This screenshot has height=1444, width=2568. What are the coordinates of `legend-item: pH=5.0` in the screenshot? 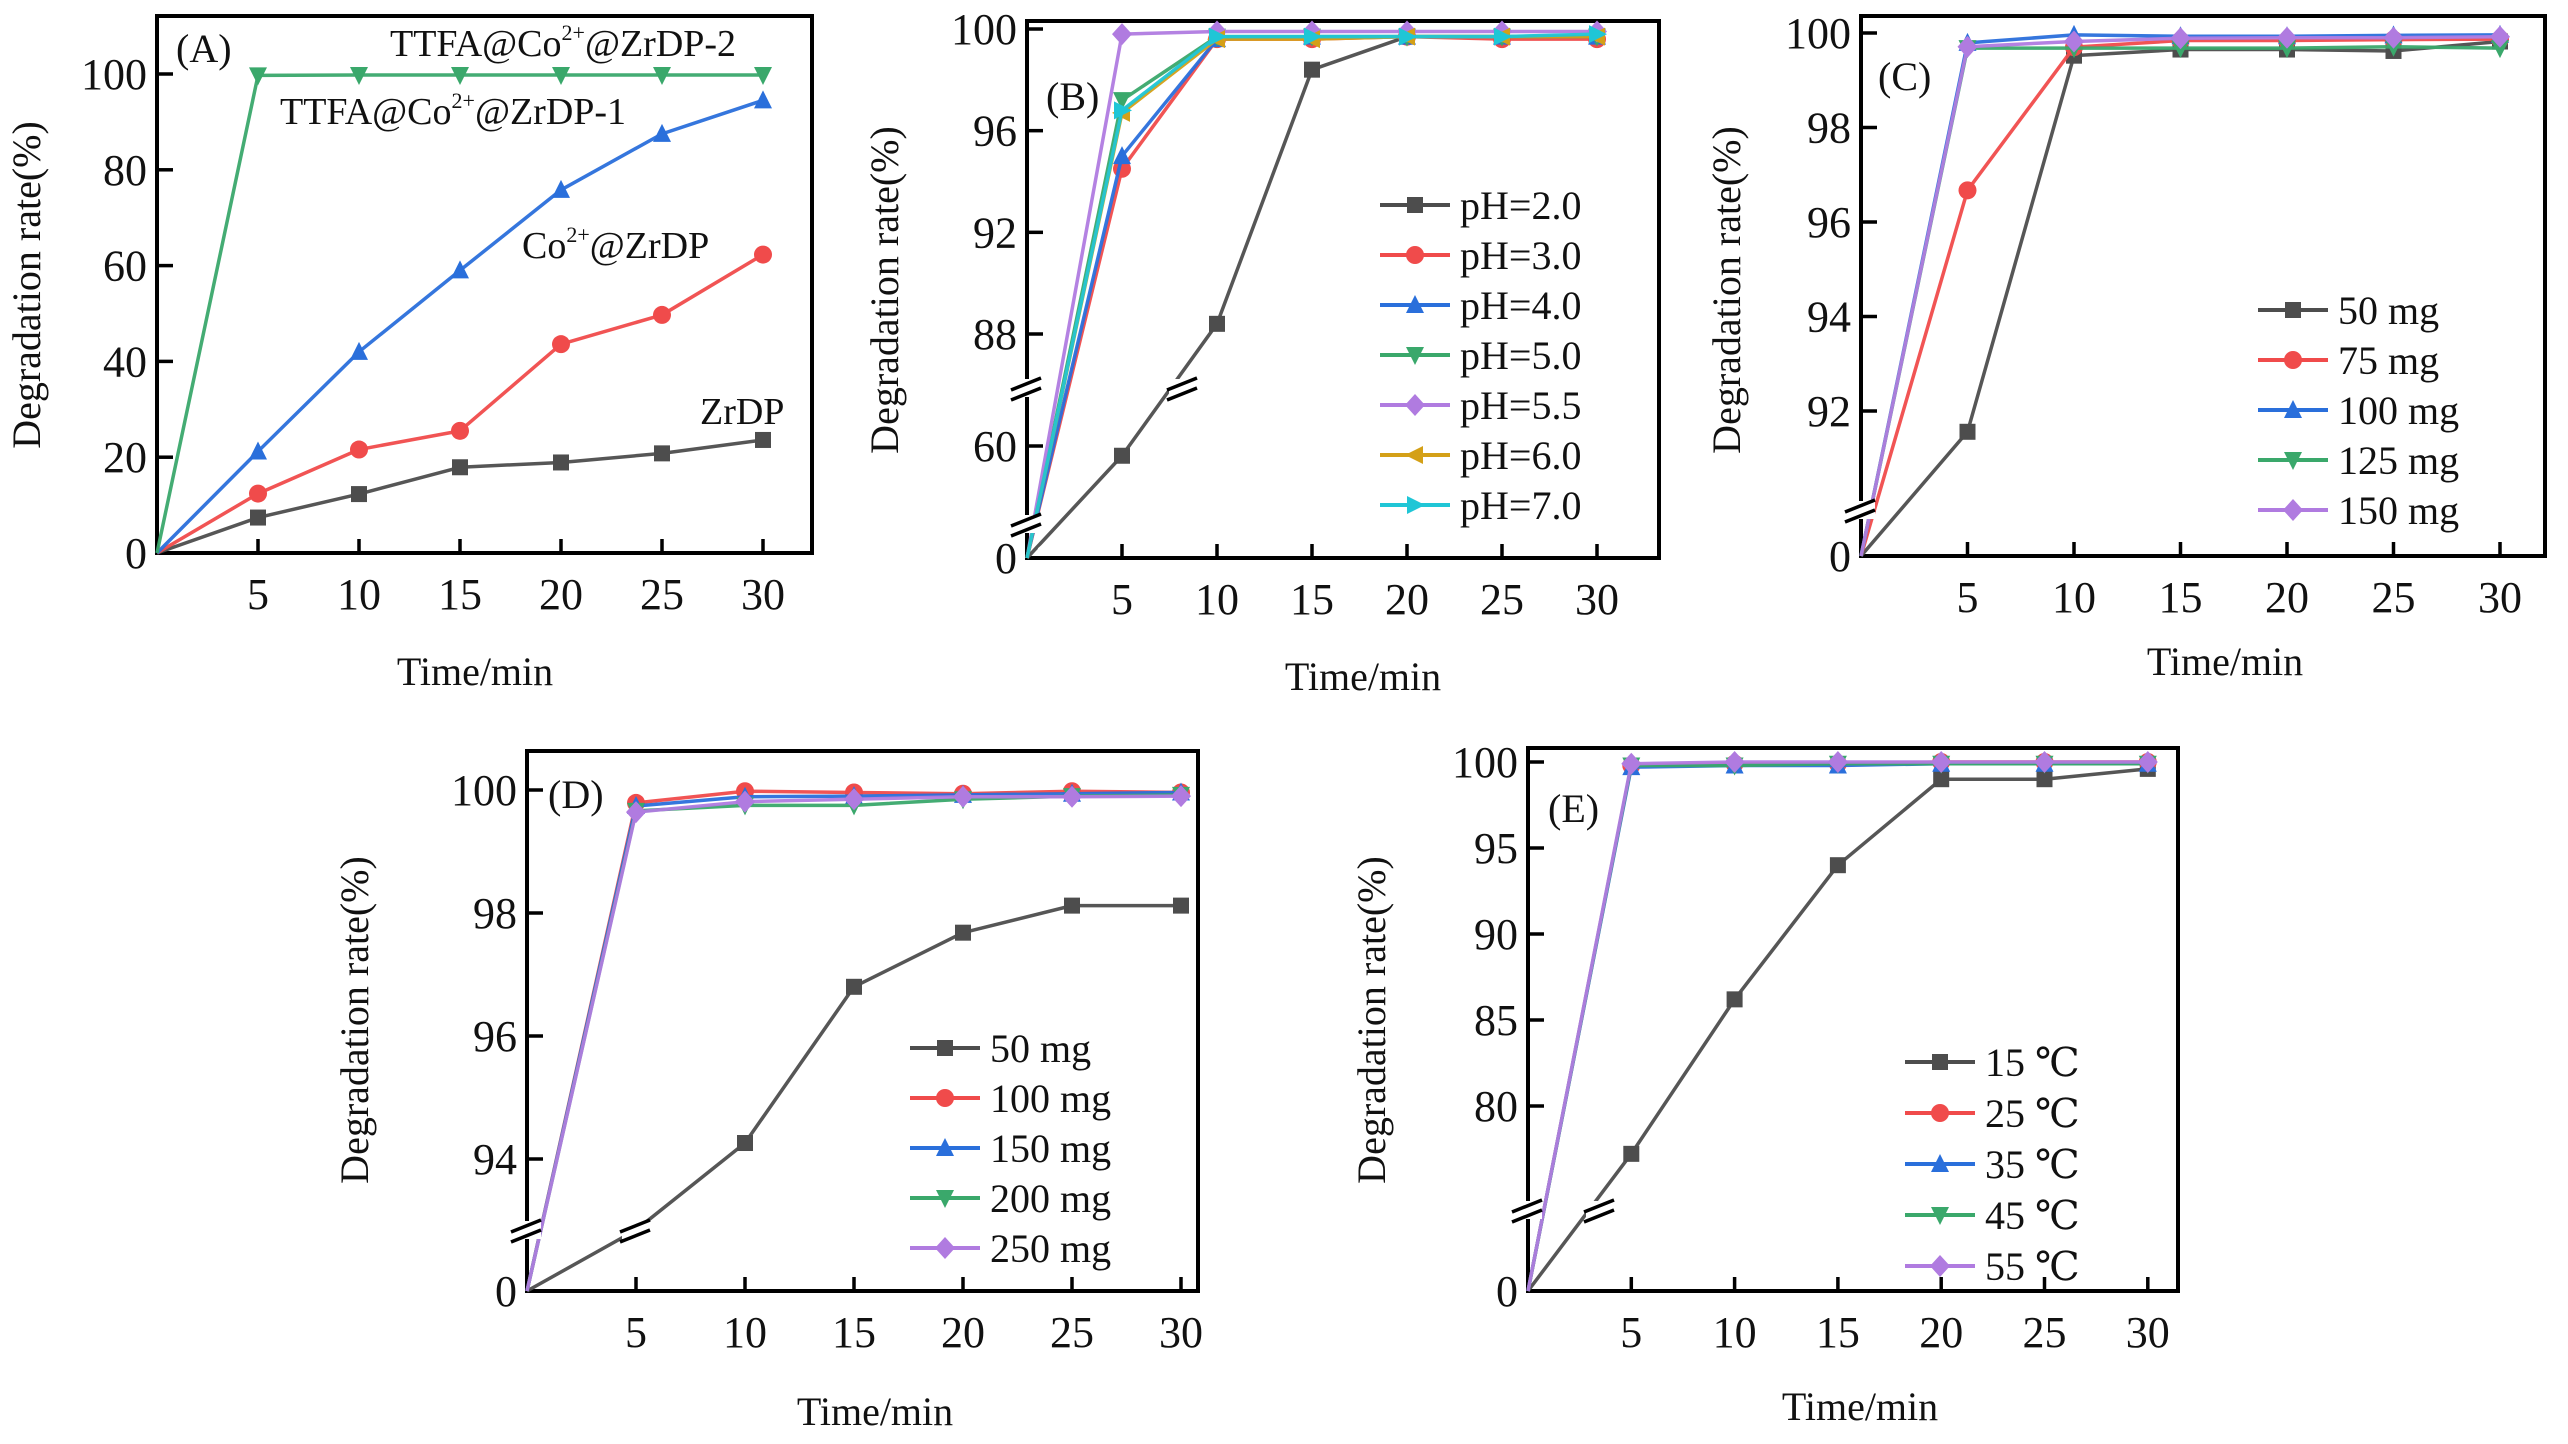 It's located at (1480, 355).